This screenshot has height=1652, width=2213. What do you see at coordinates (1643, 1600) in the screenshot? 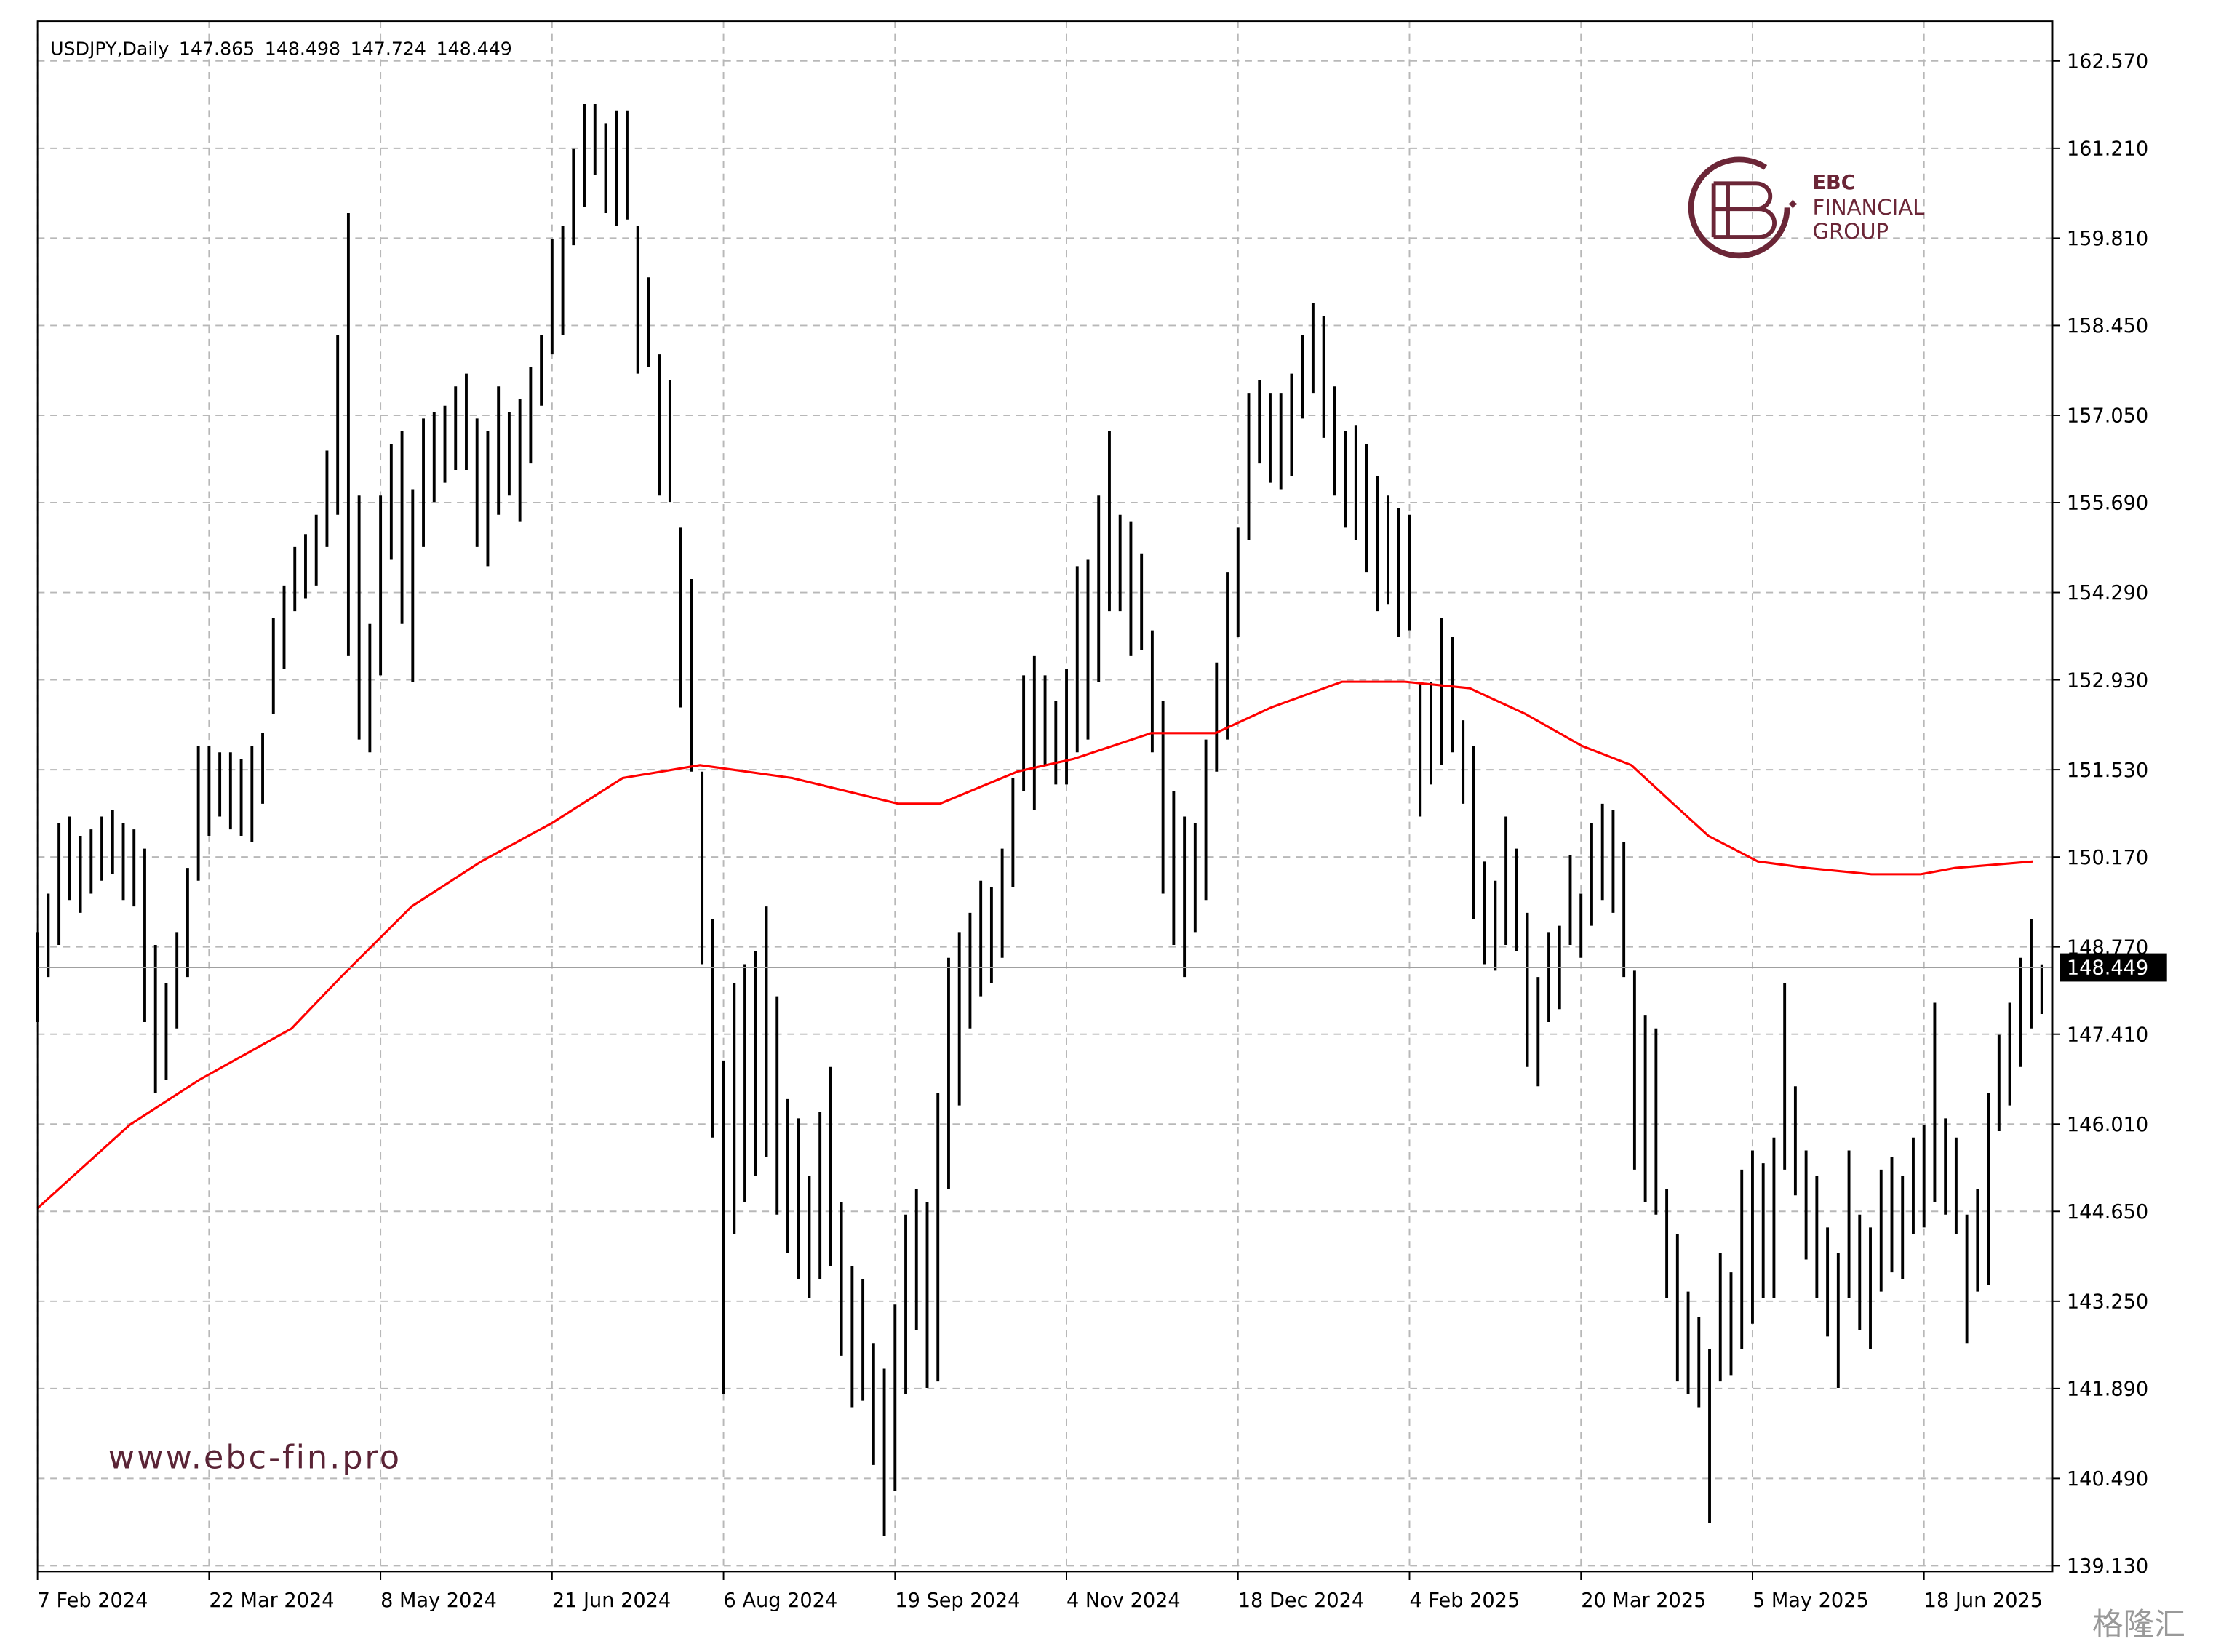
I see `x-tick-label: 20 Mar 2025` at bounding box center [1643, 1600].